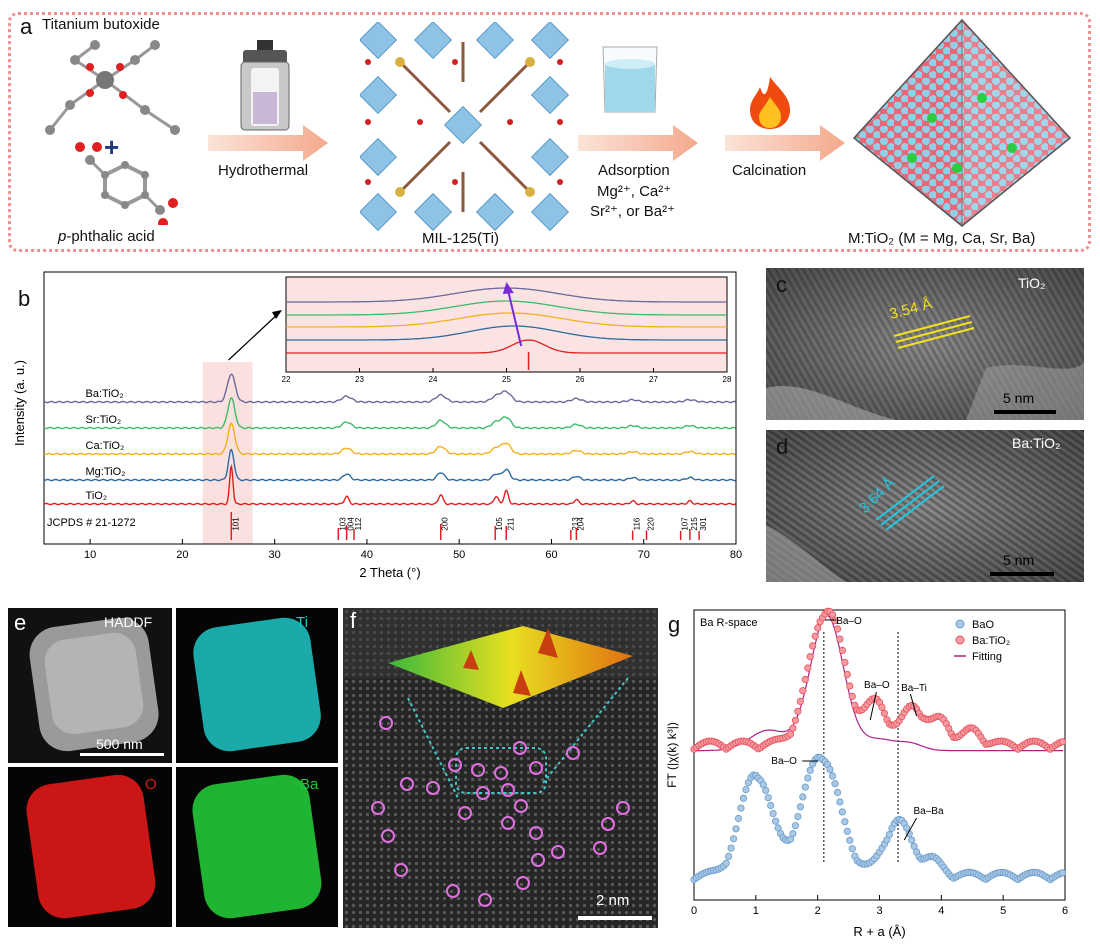  I want to click on xrd-hkl-label: 112, so click(358, 523).